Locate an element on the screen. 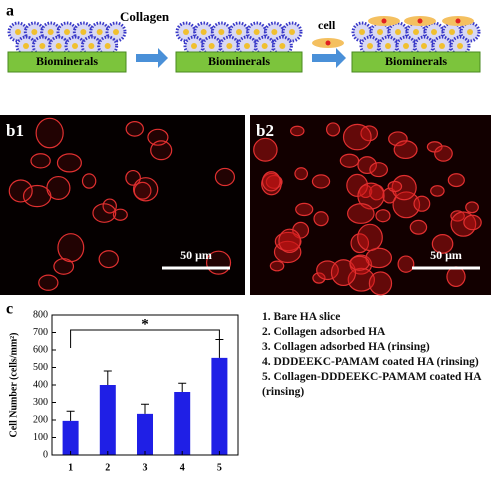 Image resolution: width=491 pixels, height=482 pixels. collagen-label: Collagen is located at coordinates (145, 16).